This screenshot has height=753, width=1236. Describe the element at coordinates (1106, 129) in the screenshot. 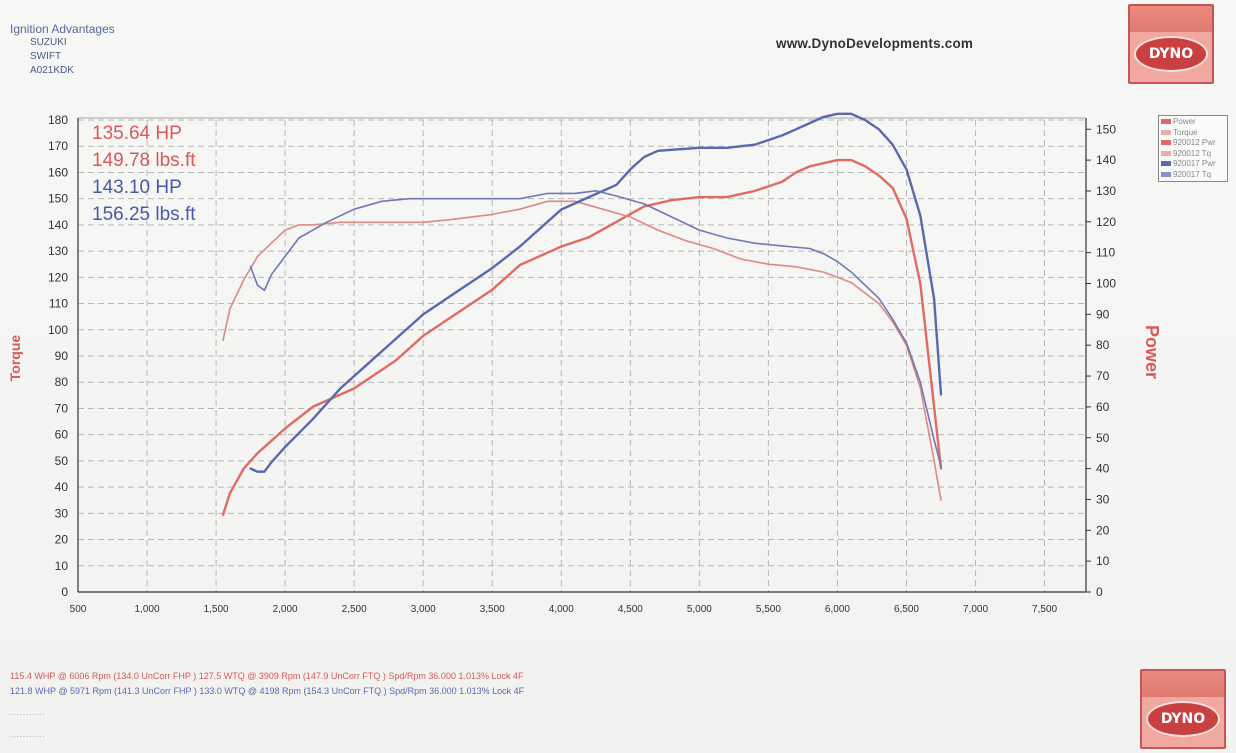

I see `y-right-tick-label: 150` at that location.